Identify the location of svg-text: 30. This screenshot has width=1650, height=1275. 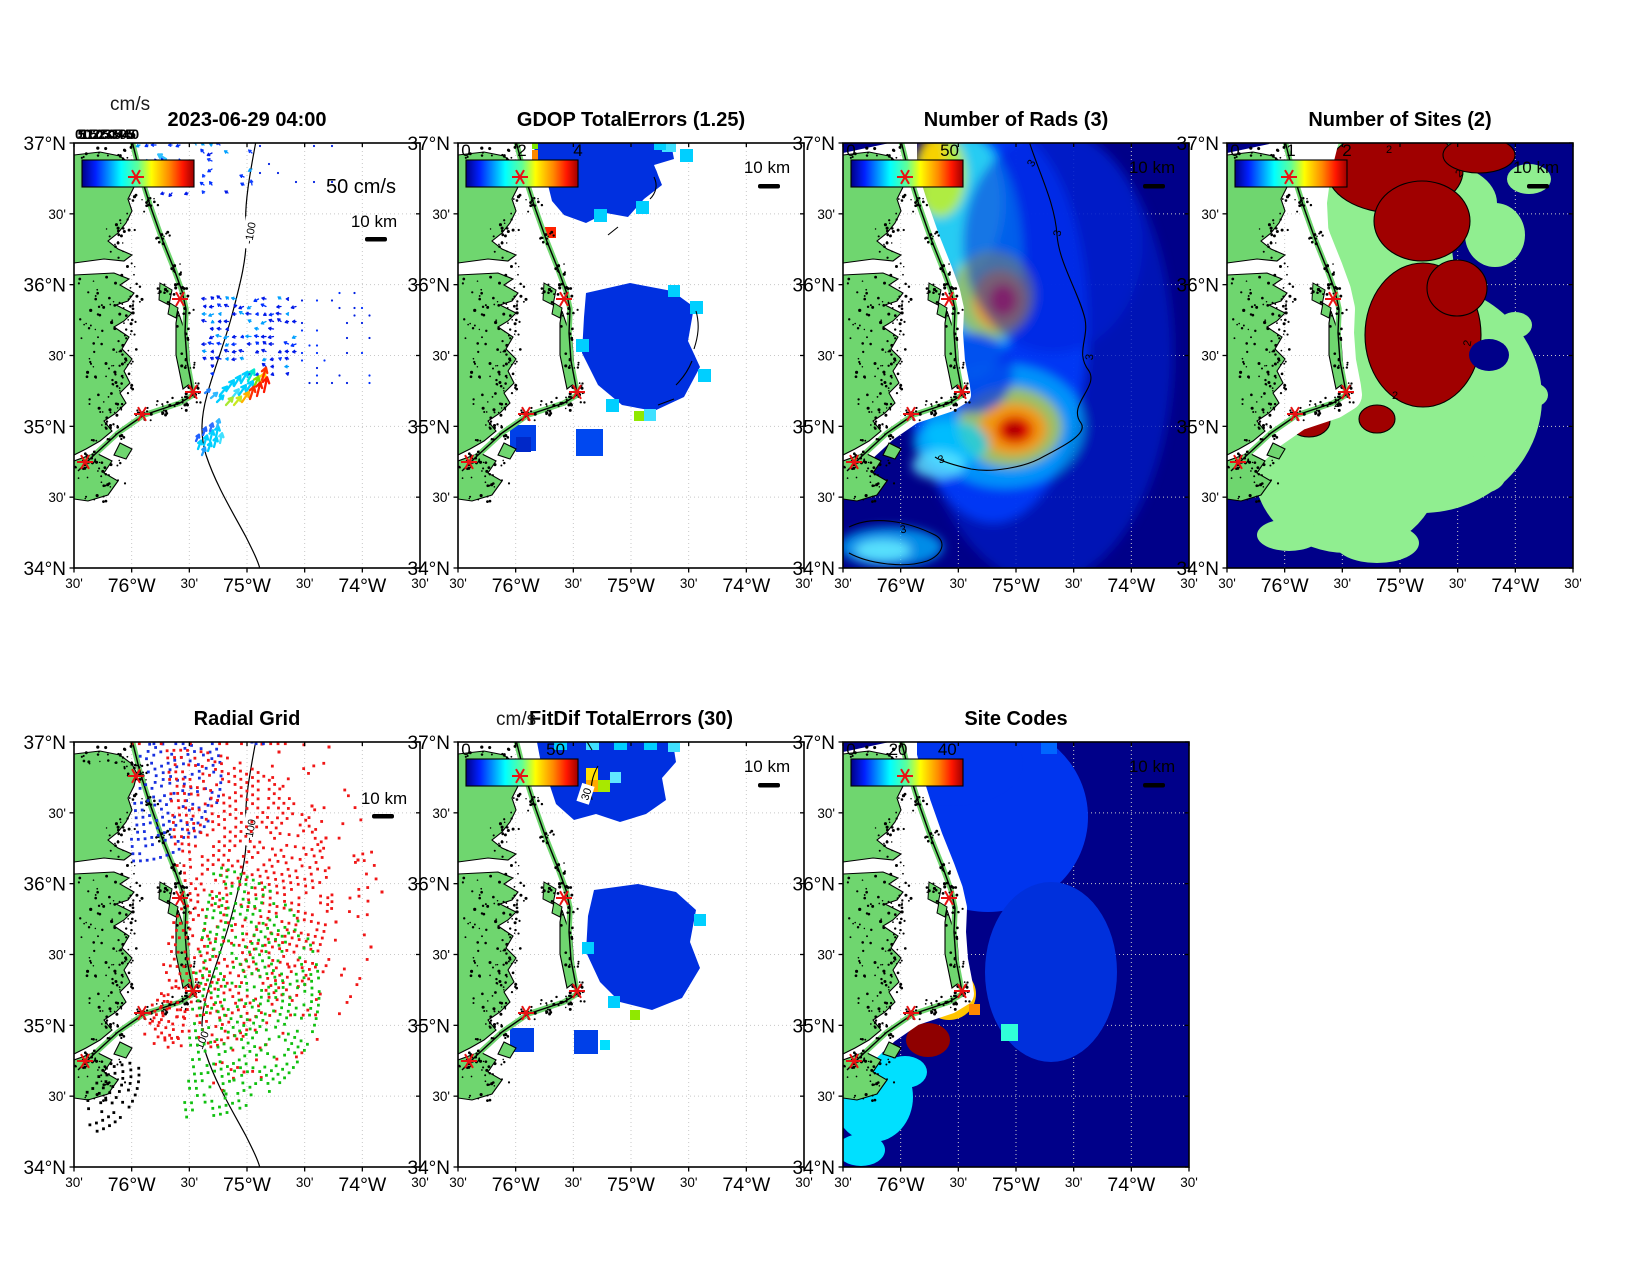
(586, 794).